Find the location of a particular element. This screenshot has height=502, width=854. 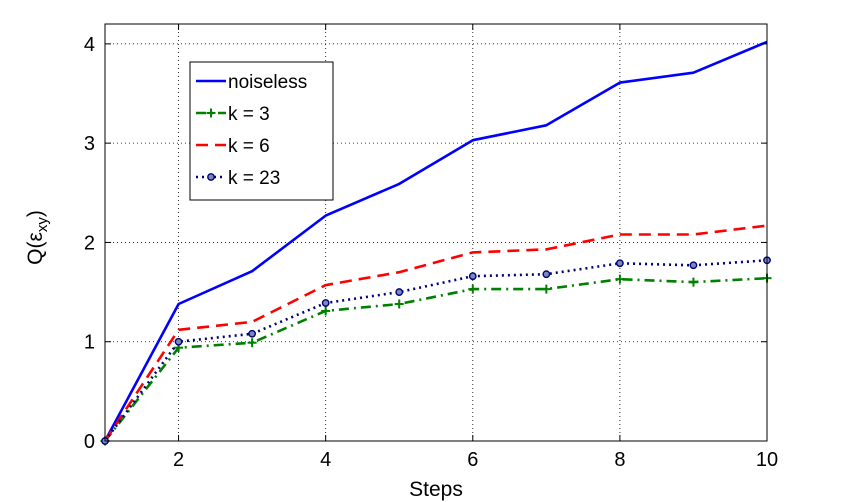

y-tick-label: 3 is located at coordinates (89, 144).